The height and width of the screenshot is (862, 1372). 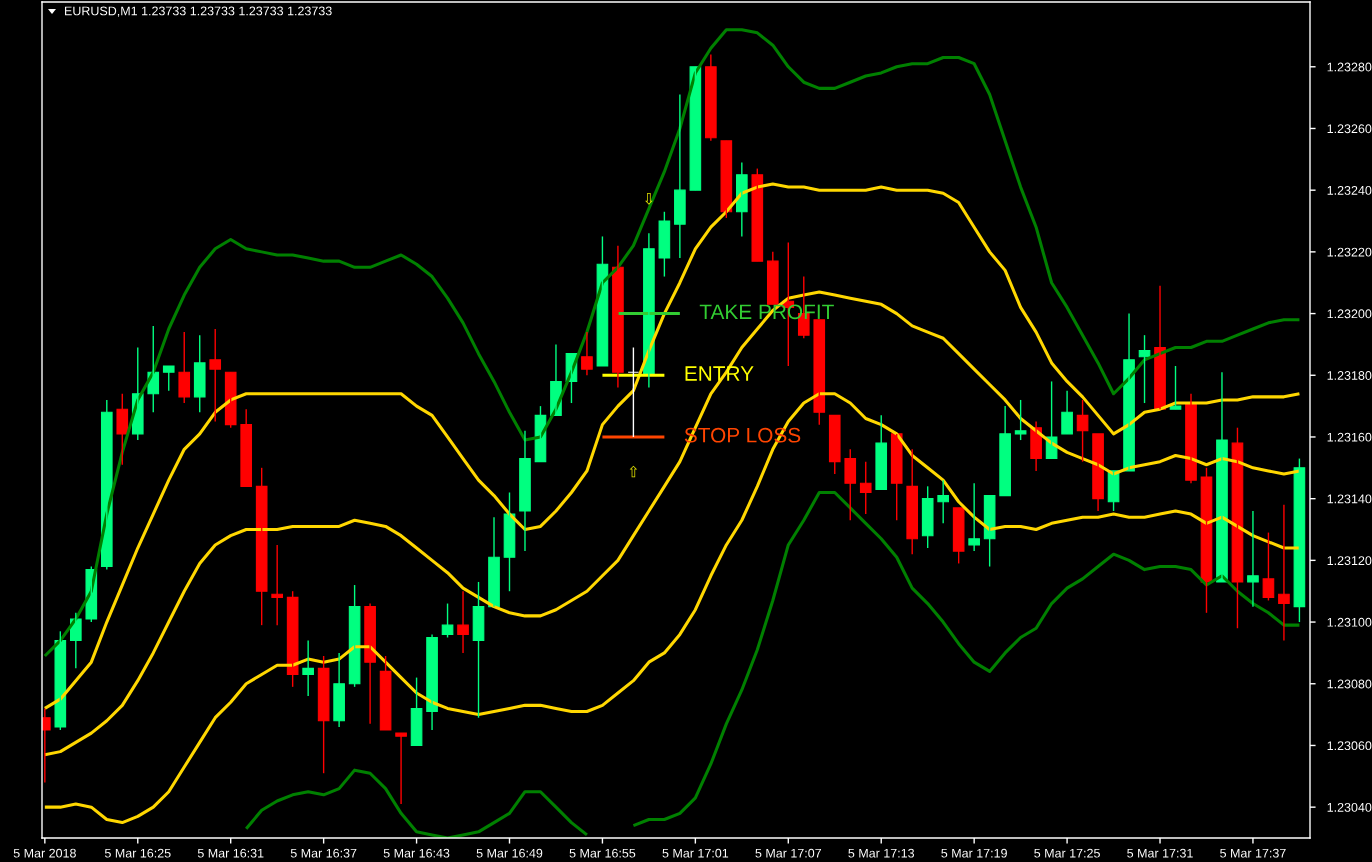 I want to click on annotation: ⇧, so click(x=633, y=471).